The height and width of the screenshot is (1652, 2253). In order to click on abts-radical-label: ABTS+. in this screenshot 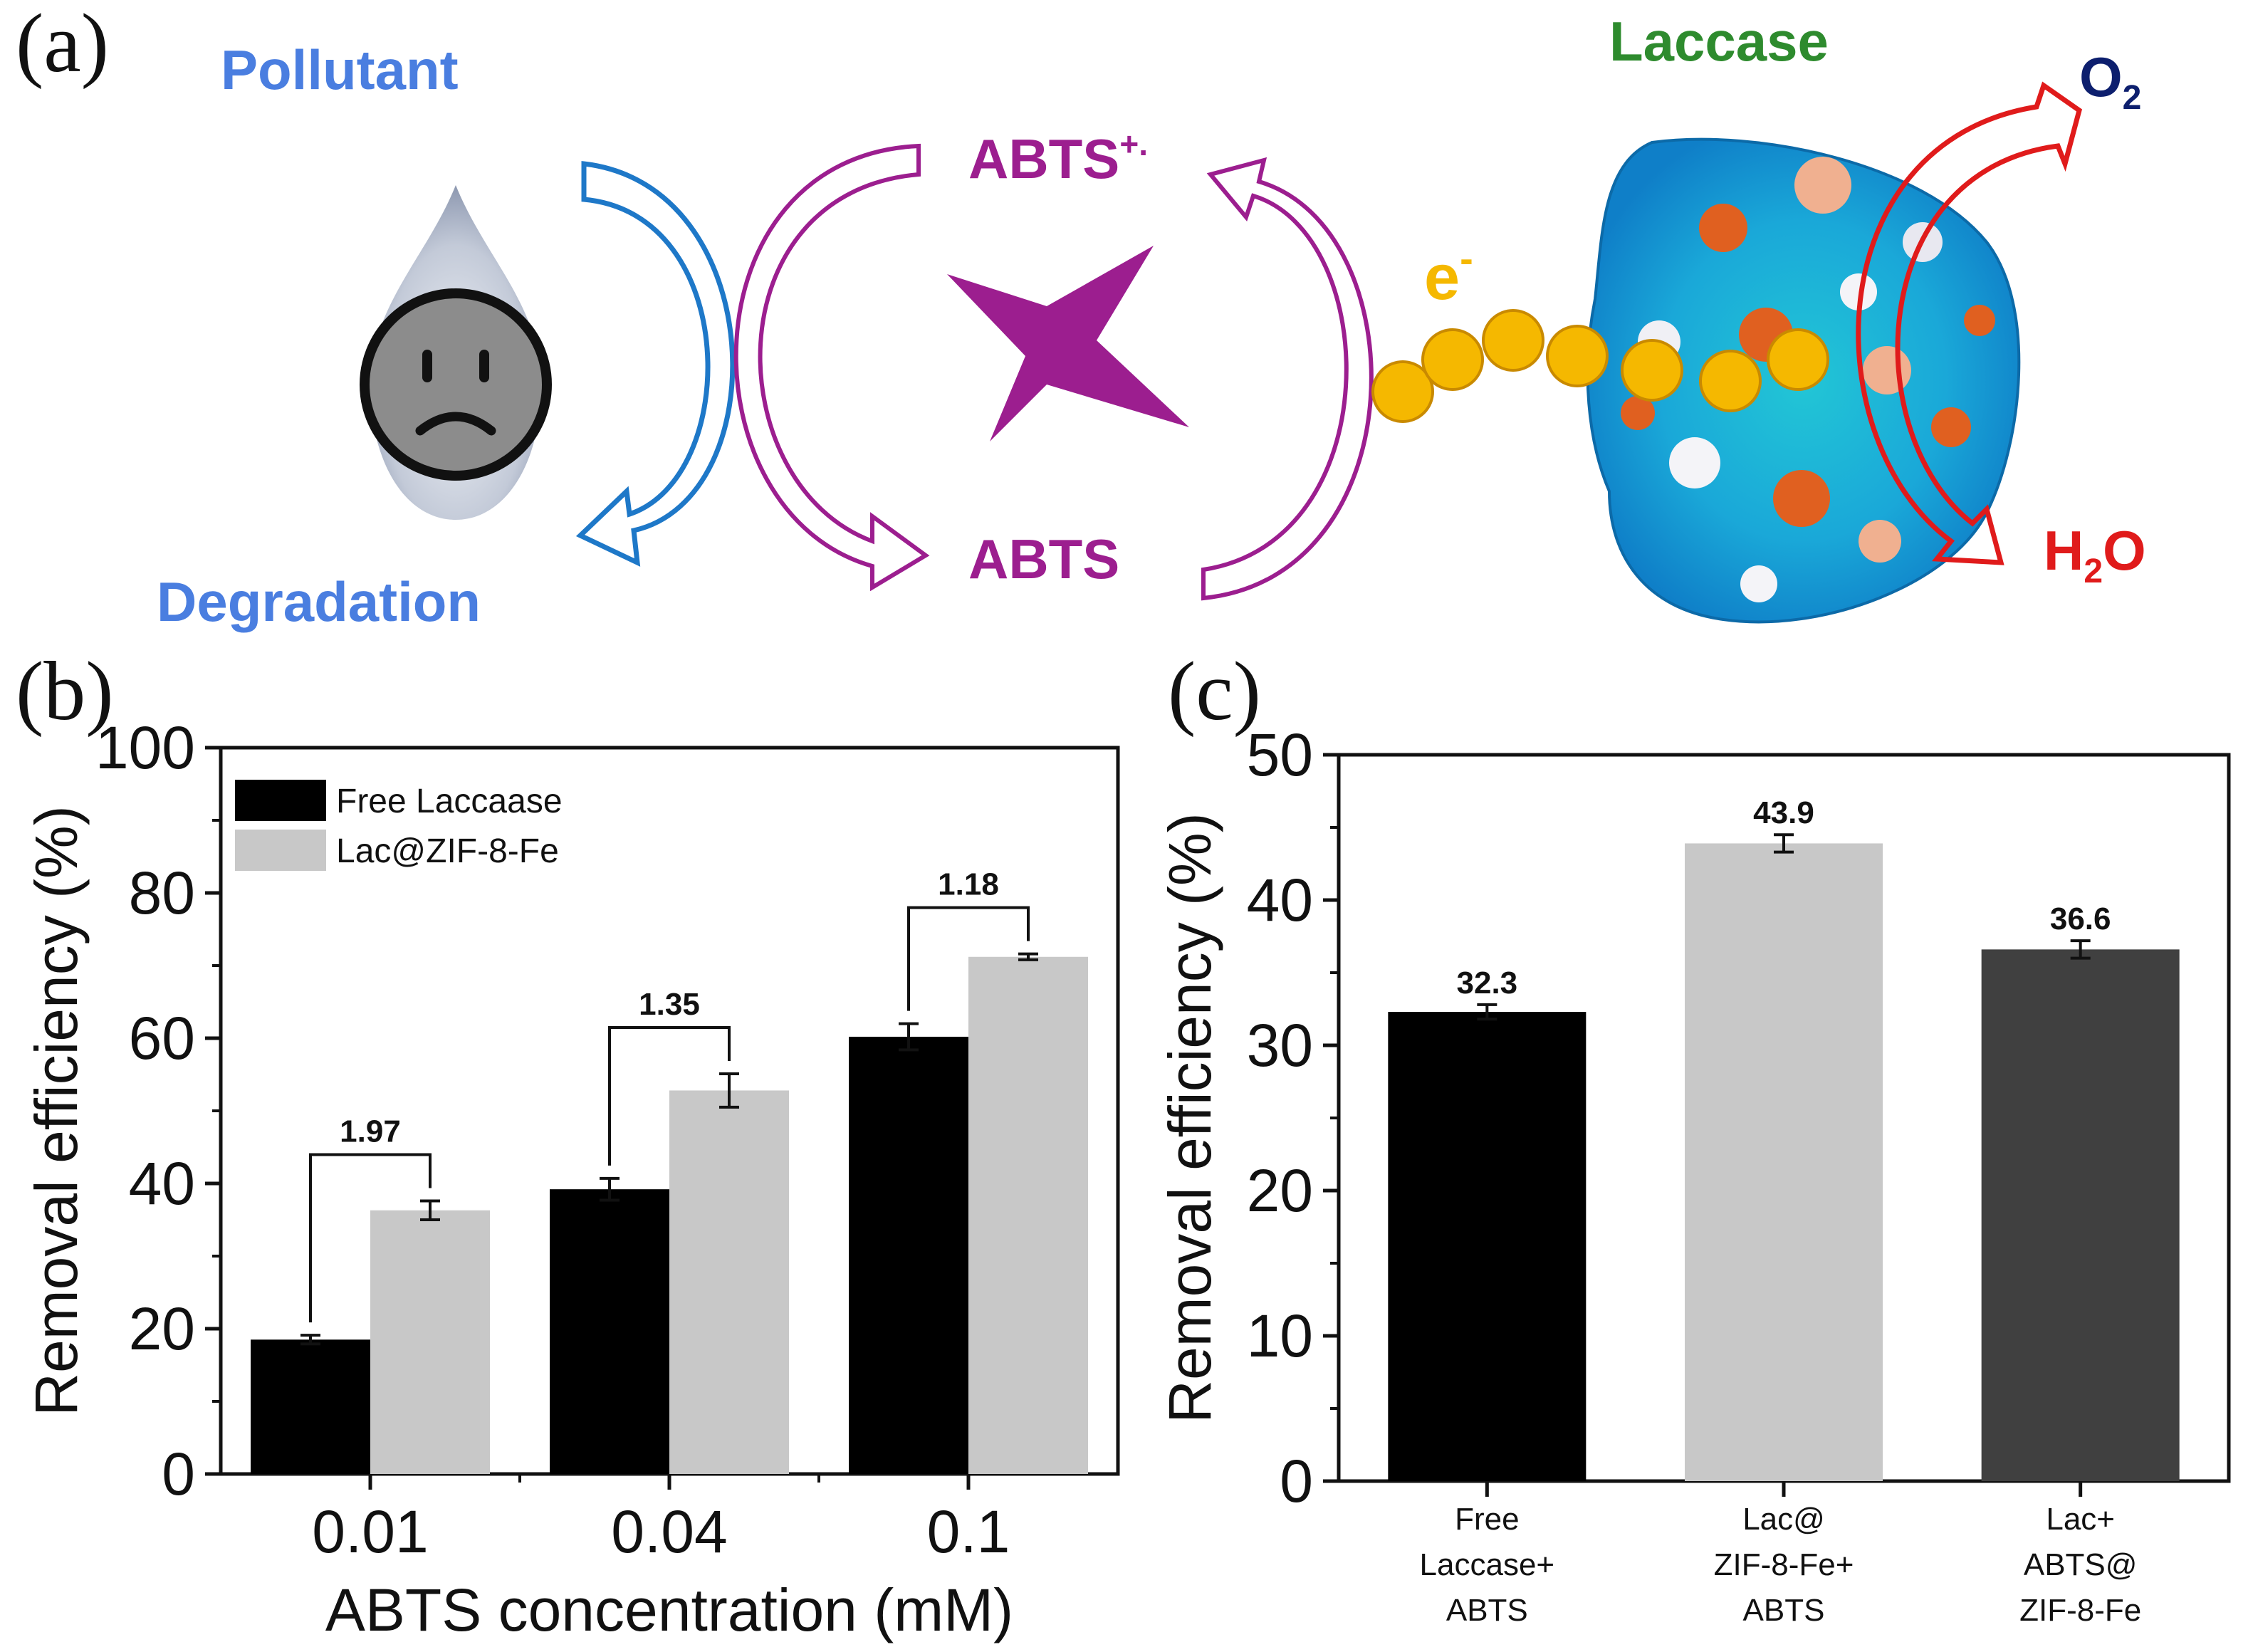, I will do `click(1058, 157)`.